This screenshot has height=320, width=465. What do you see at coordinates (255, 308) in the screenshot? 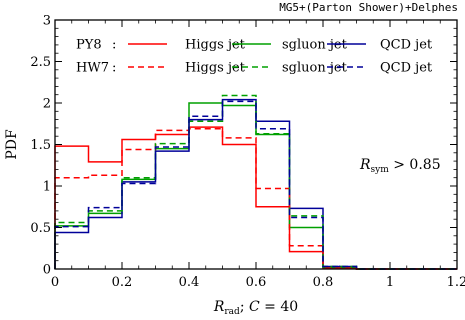
I see `x-axis-label: Rrad; C = 40` at bounding box center [255, 308].